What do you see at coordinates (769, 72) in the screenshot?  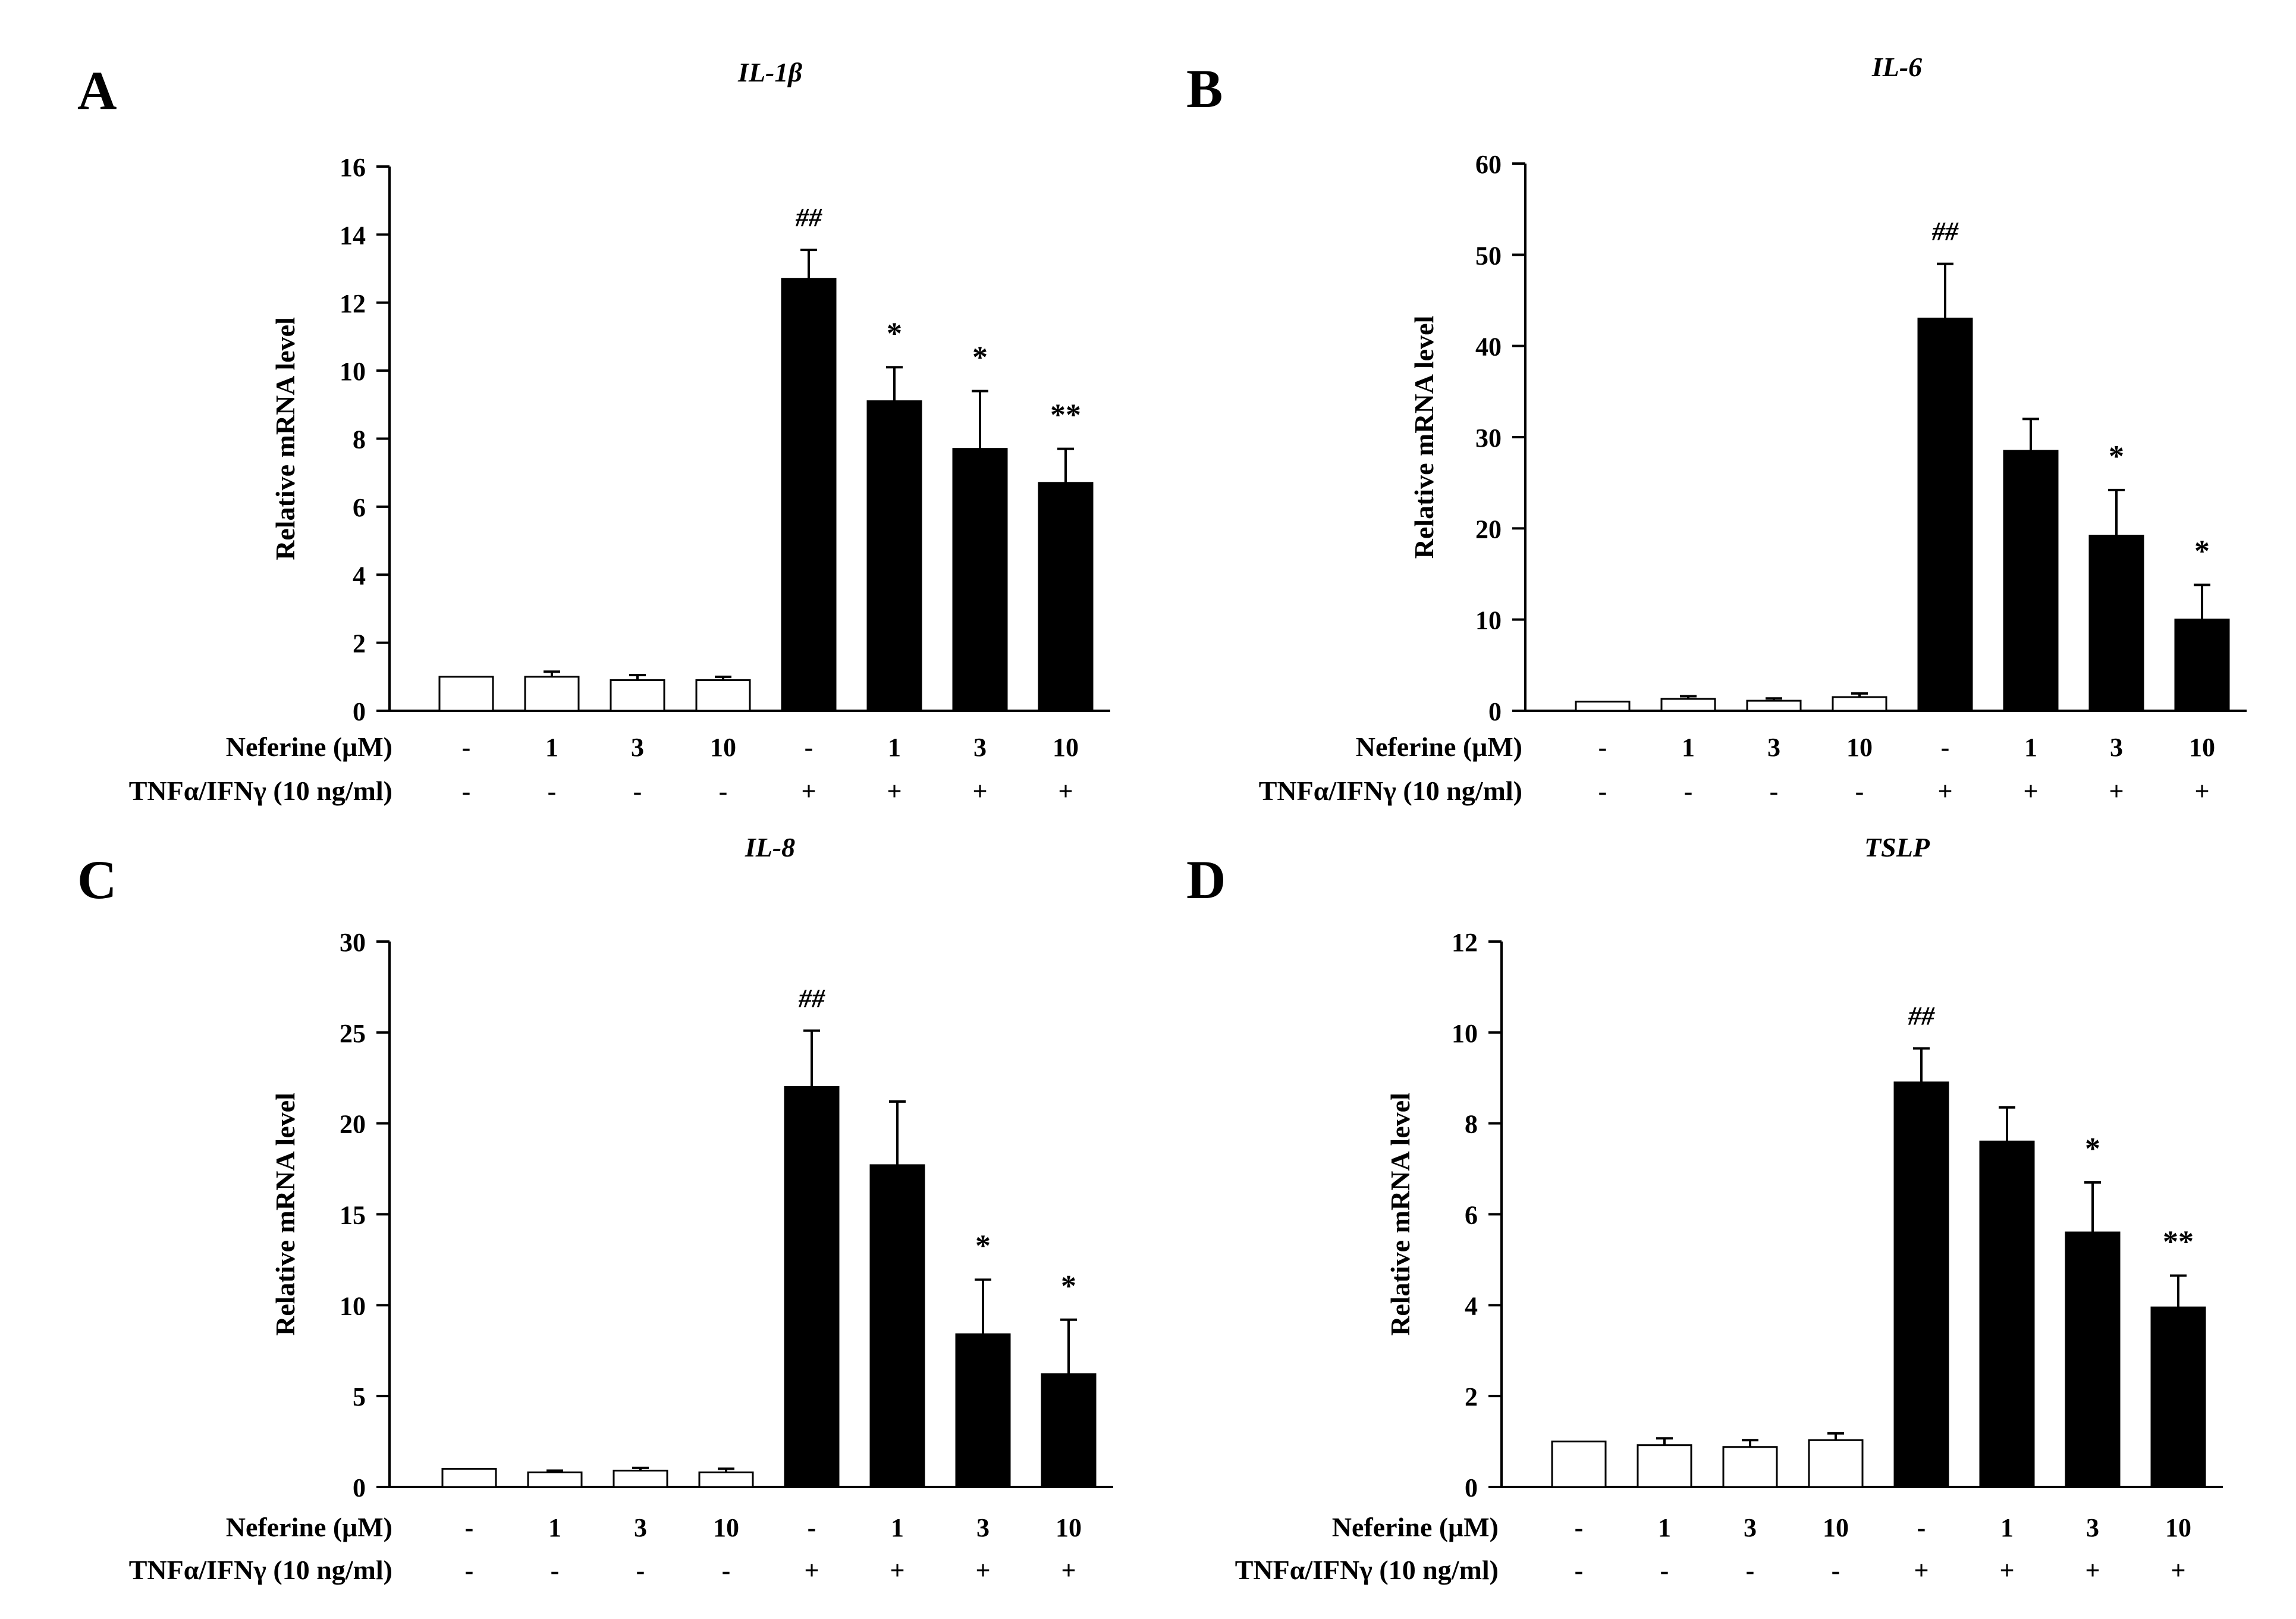 I see `panel-a-title: IL-1β` at bounding box center [769, 72].